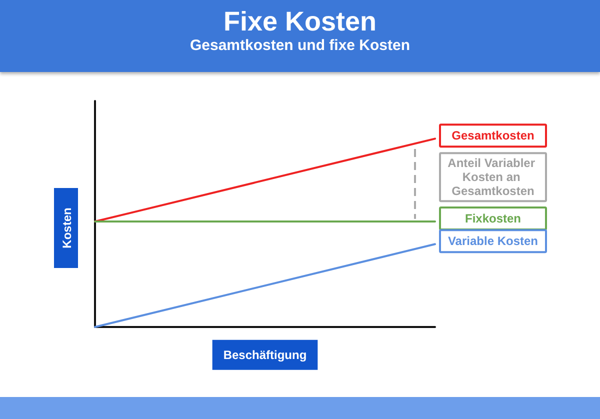  What do you see at coordinates (493, 177) in the screenshot?
I see `annotation: Anteil Variabler Kosten an Gesamtkosten` at bounding box center [493, 177].